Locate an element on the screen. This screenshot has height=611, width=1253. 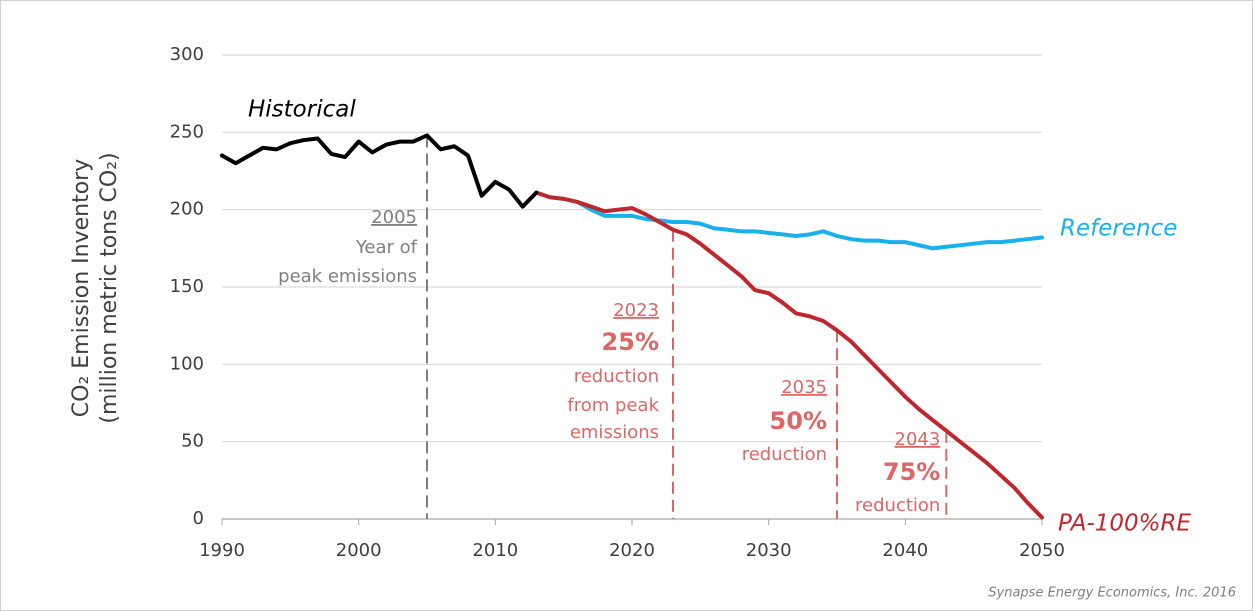
series-label: Historical is located at coordinates (302, 110).